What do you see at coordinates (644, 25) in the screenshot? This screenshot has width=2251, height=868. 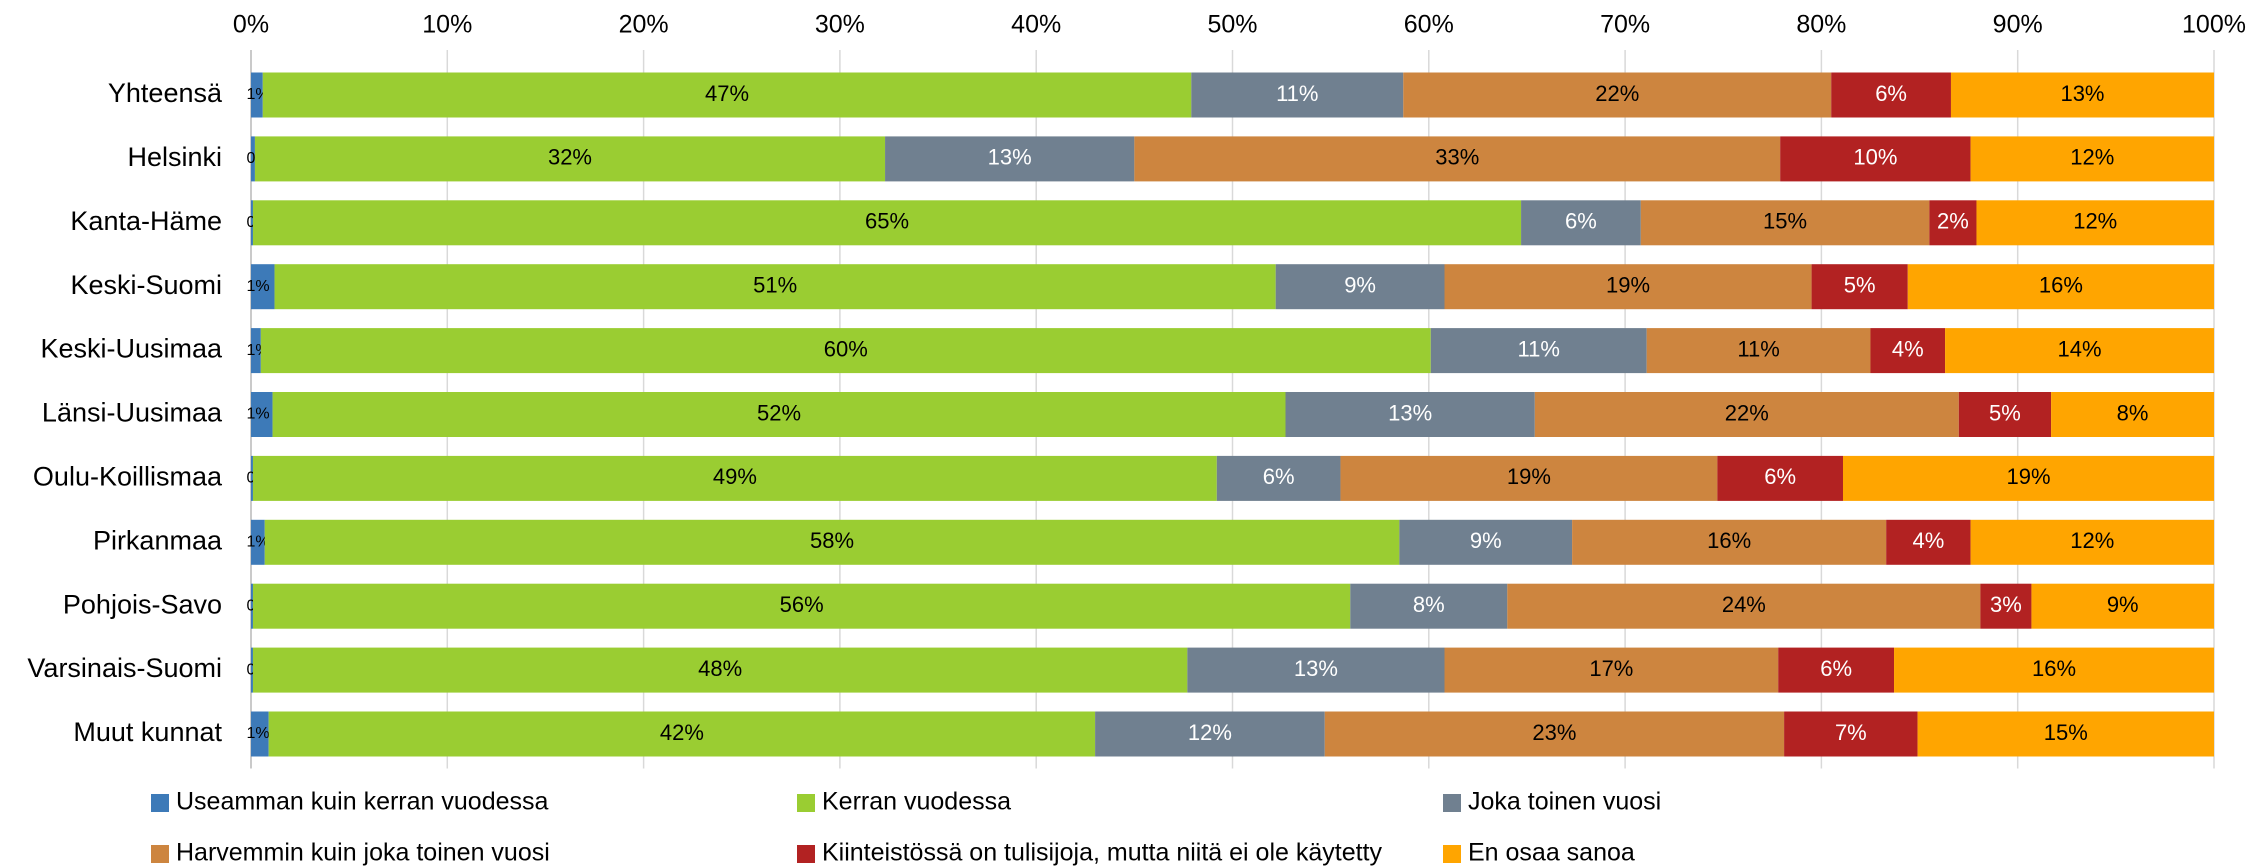 I see `x-tick-label: 20%` at bounding box center [644, 25].